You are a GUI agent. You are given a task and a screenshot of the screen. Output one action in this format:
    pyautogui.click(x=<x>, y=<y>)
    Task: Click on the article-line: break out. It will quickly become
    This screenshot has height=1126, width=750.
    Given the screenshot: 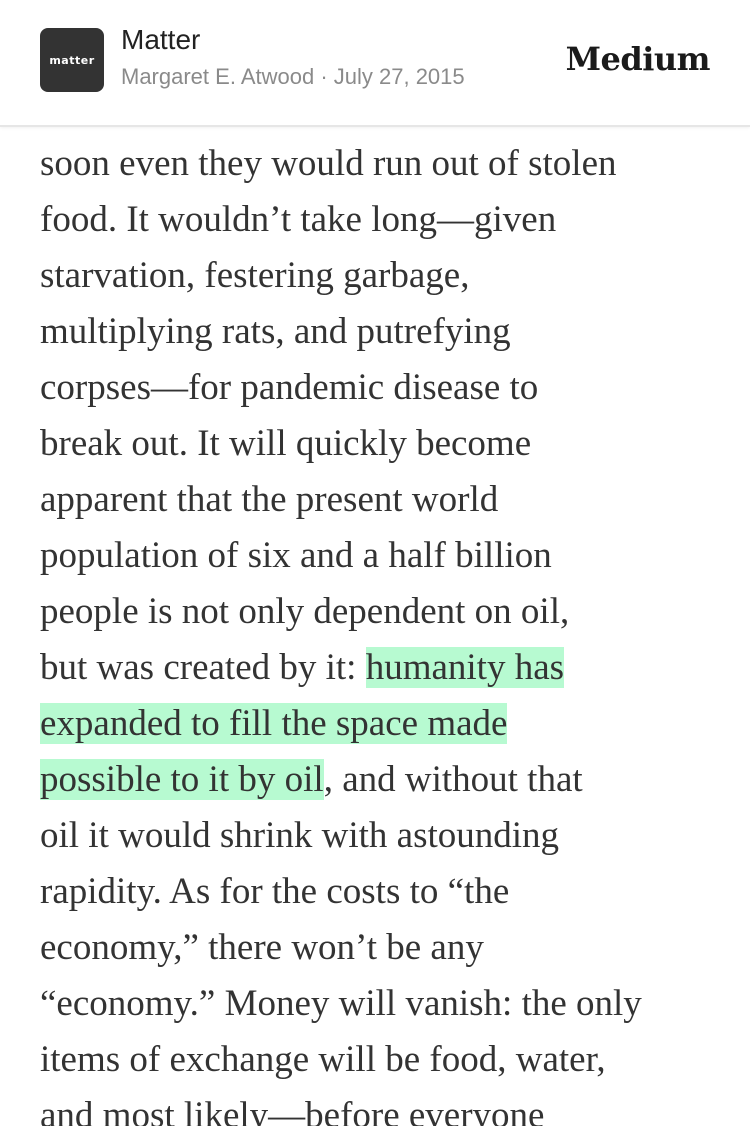 What is the action you would take?
    pyautogui.click(x=285, y=444)
    